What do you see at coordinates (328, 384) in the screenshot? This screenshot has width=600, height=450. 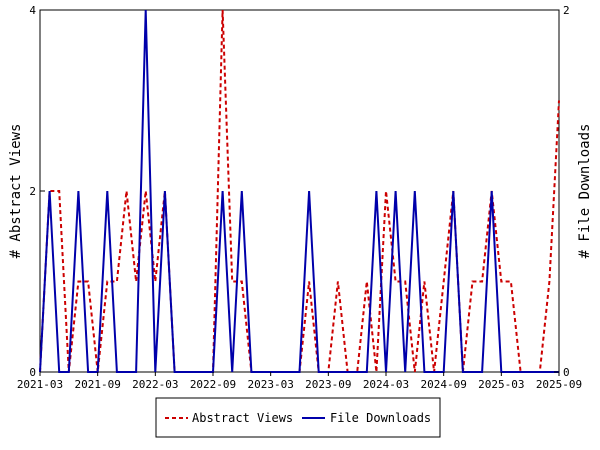 I see `x-tick-label-2023-09: 2023-09` at bounding box center [328, 384].